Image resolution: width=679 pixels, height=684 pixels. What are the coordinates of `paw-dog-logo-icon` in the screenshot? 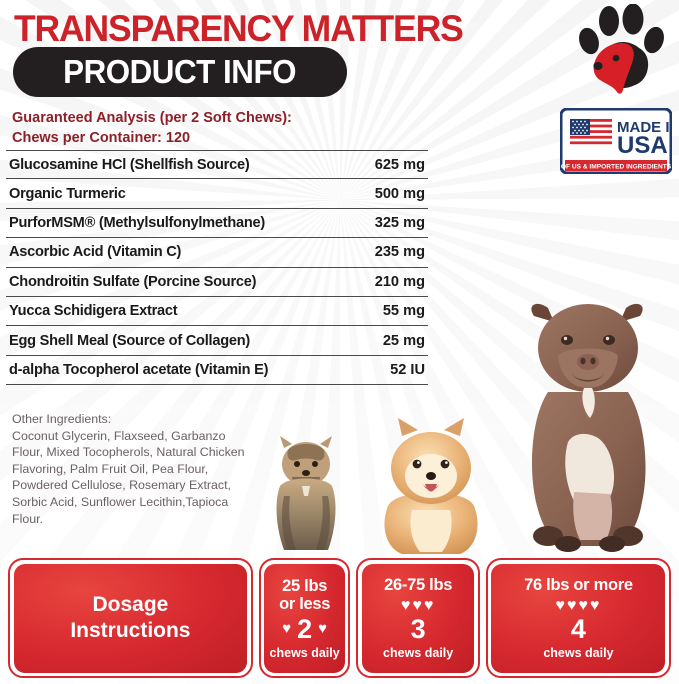 It's located at (623, 49).